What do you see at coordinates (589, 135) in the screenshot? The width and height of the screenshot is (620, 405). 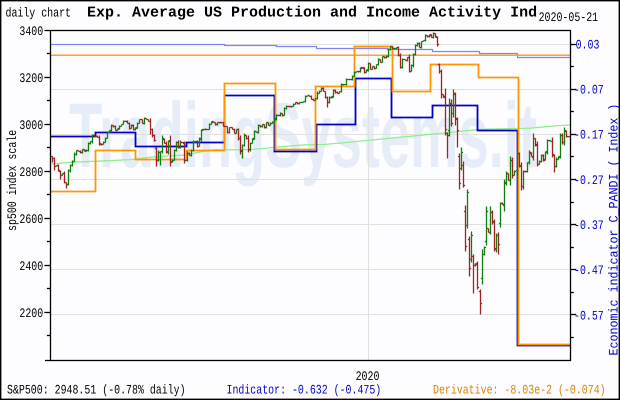 I see `svg-text: -0.17` at bounding box center [589, 135].